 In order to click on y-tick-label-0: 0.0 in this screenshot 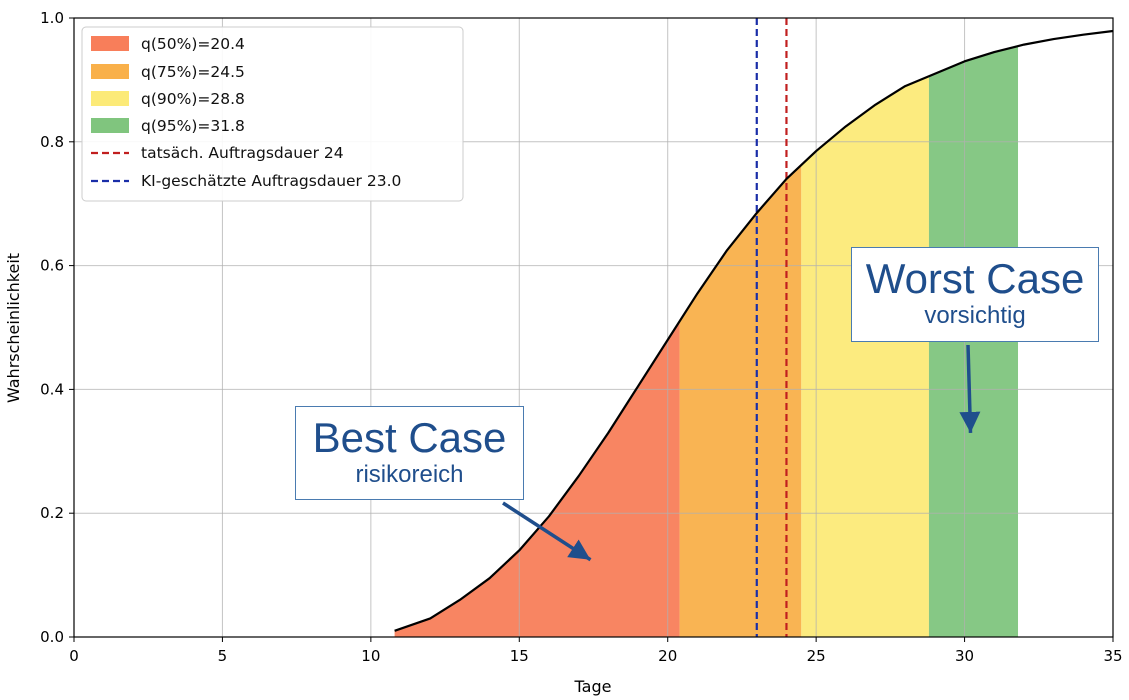, I will do `click(52, 637)`.